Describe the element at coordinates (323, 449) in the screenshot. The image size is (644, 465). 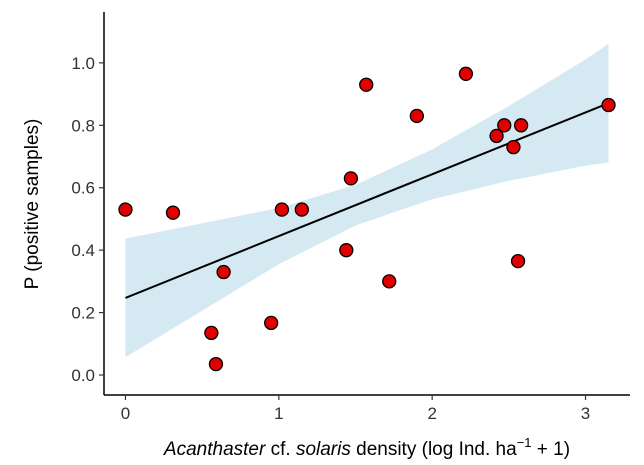
I see `x-title-part: solaris` at that location.